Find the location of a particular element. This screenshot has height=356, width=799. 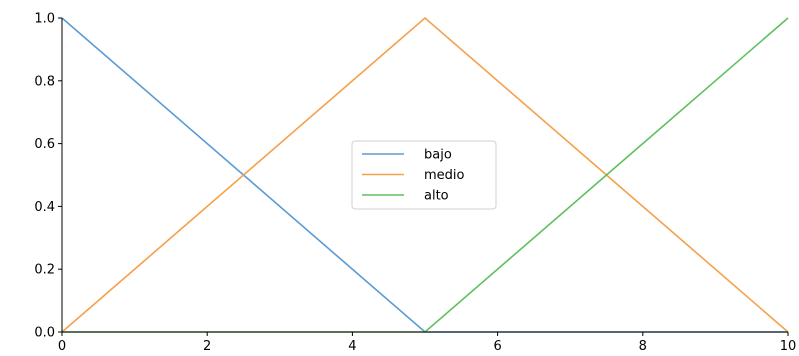

y-tick-label: 0.2 is located at coordinates (44, 270).